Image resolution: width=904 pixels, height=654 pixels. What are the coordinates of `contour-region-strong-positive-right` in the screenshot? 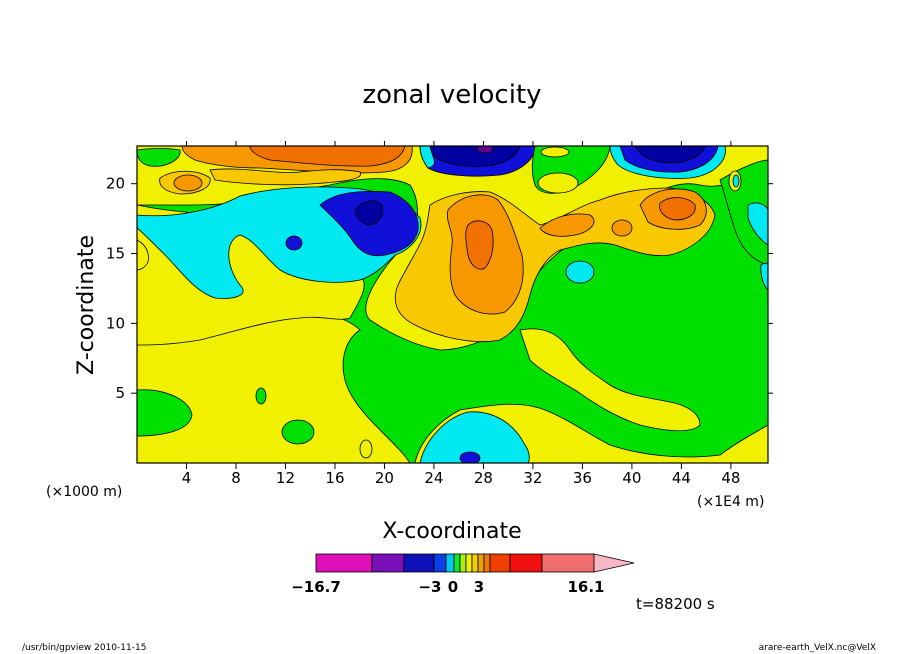 It's located at (677, 209).